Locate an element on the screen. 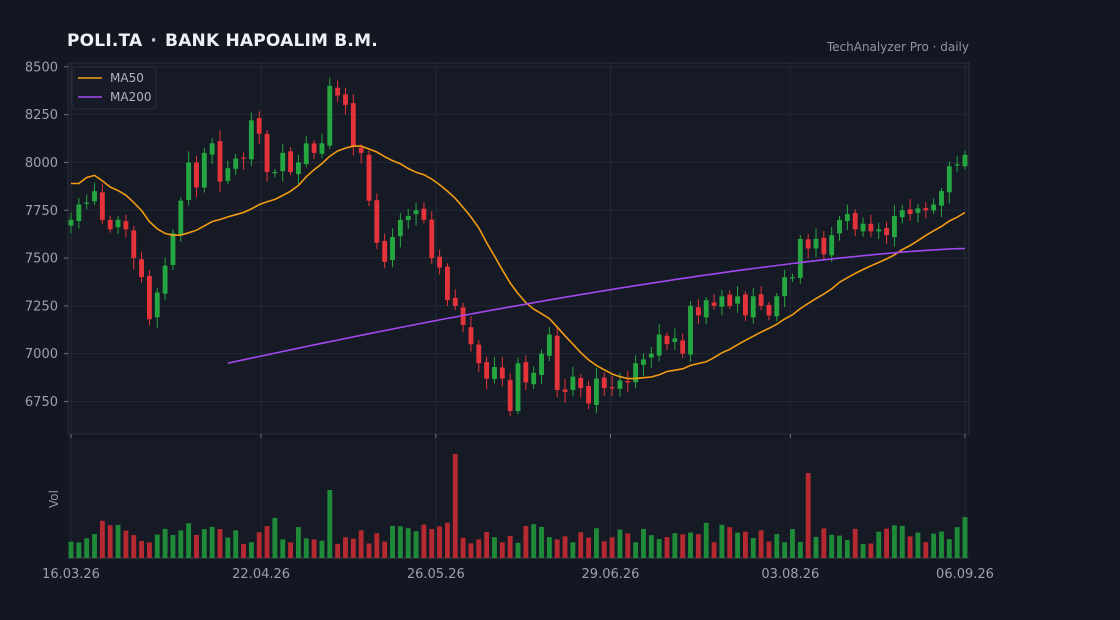 This screenshot has width=1120, height=620. y-tick-label: 8500 is located at coordinates (41, 67).